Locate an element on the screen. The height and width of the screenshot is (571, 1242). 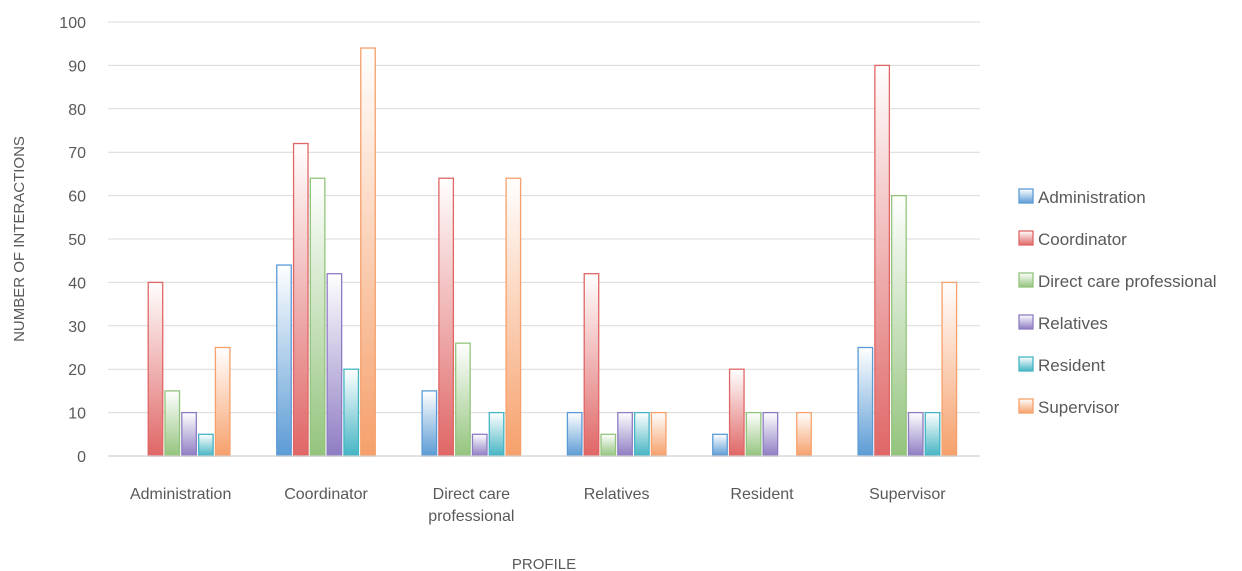
legend-swatch-relatives is located at coordinates (1026, 322).